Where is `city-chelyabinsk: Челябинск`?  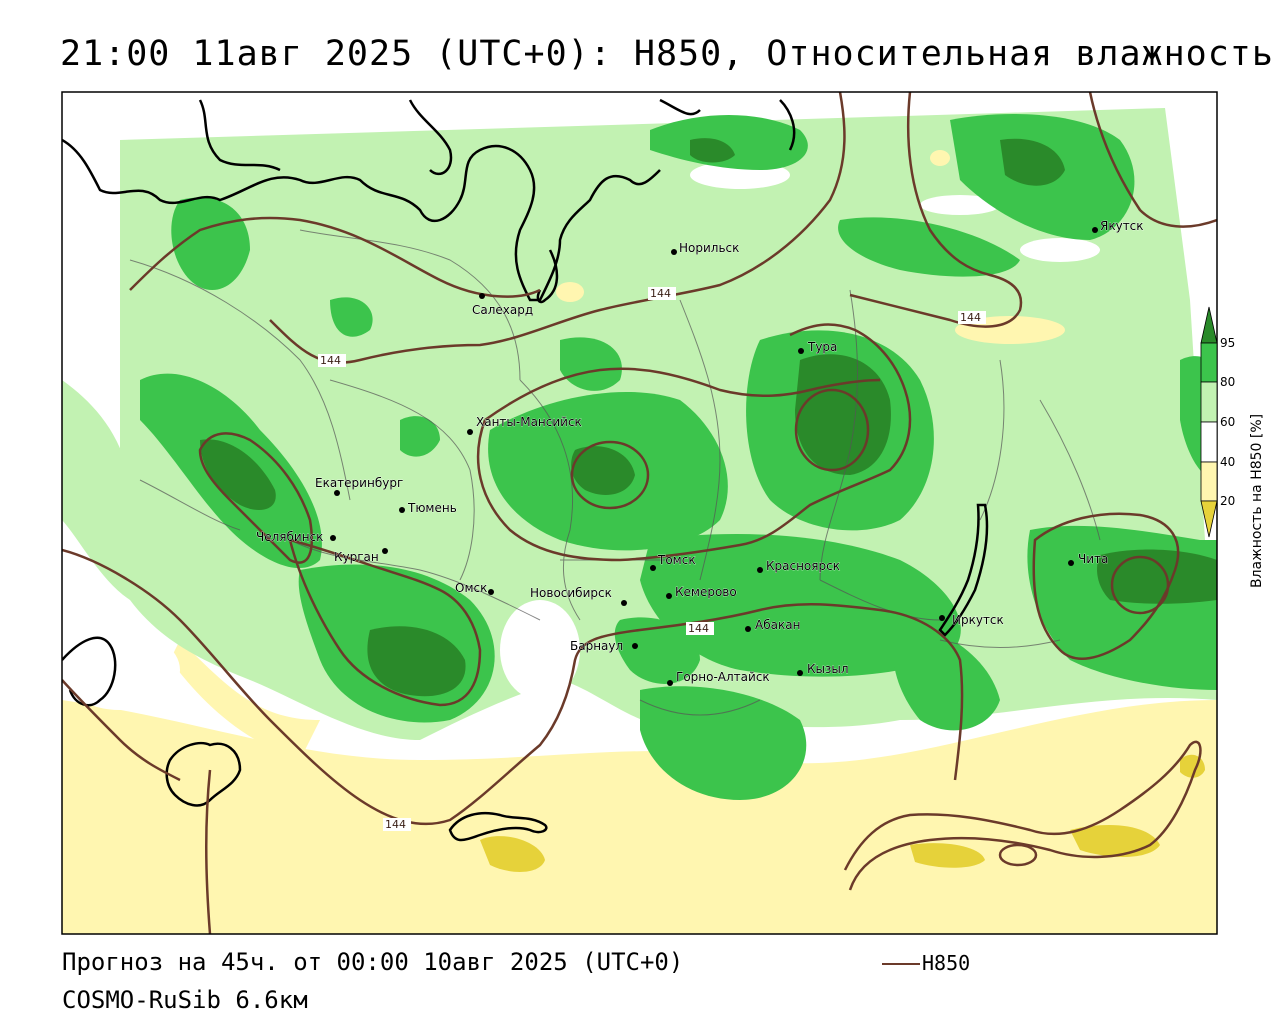 city-chelyabinsk: Челябинск is located at coordinates (296, 537).